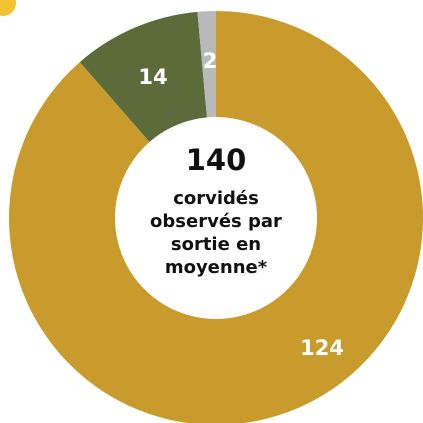  Describe the element at coordinates (216, 160) in the screenshot. I see `center-total: 140` at that location.